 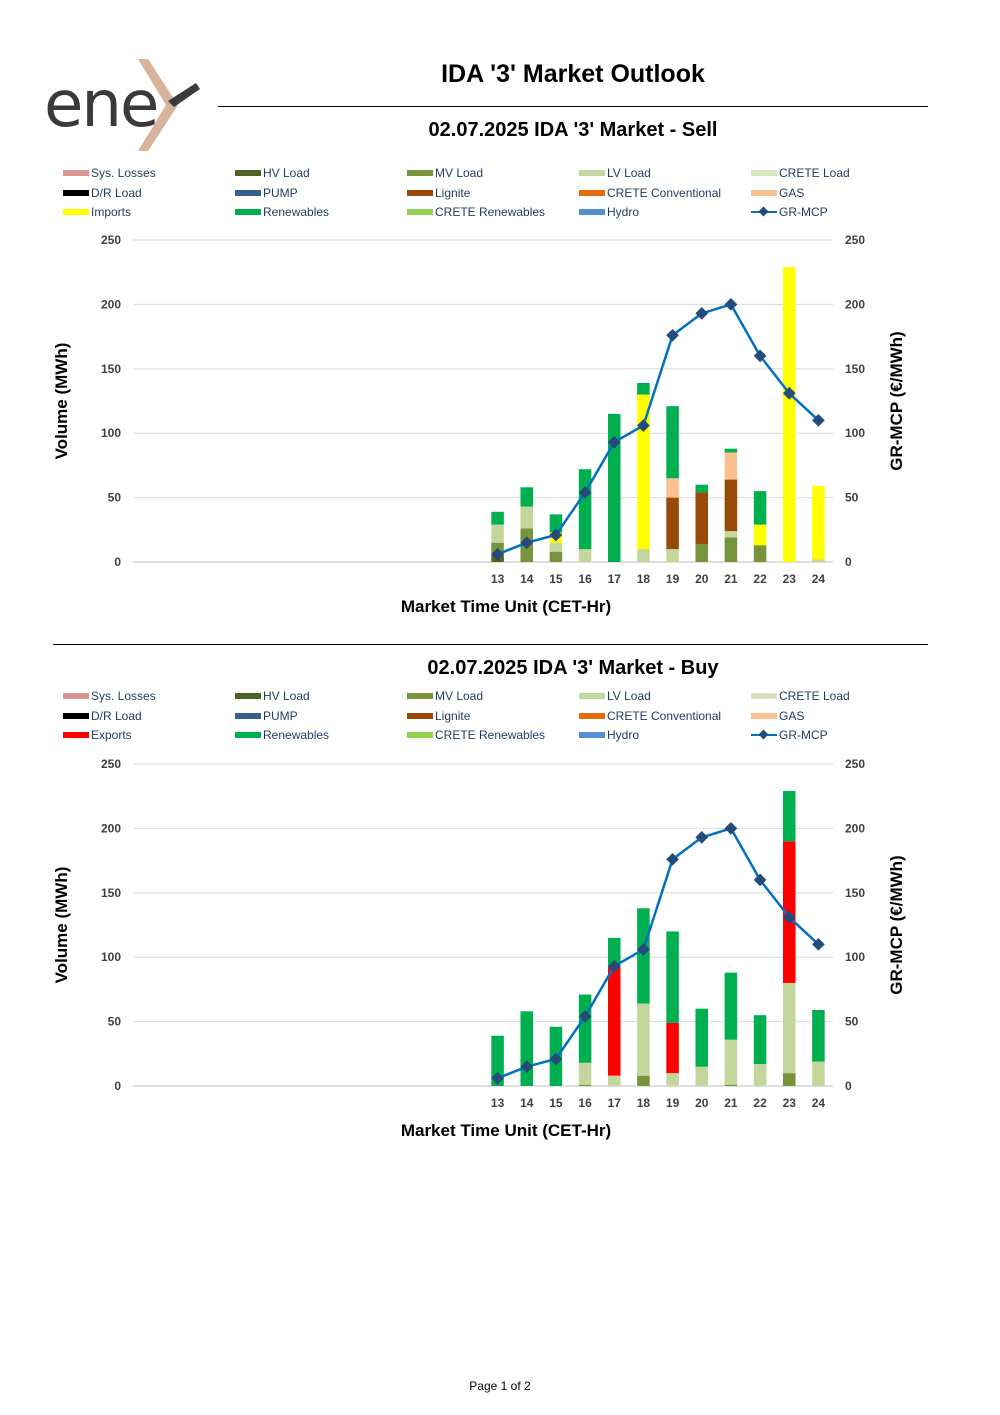 I want to click on legend-item-gr-mcp: GR-MCP, so click(x=789, y=735).